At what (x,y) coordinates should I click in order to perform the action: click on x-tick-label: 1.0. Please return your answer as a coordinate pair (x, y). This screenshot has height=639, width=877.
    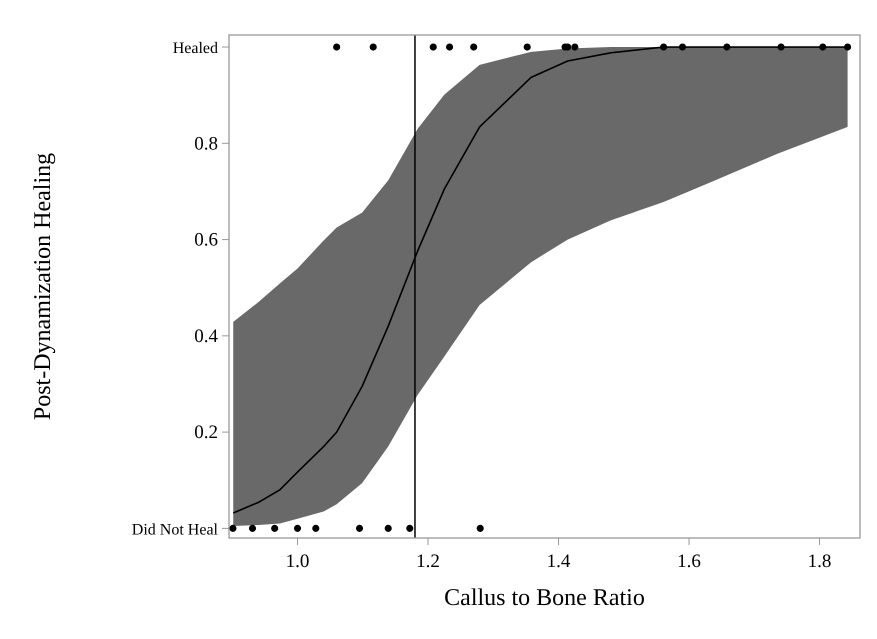
    Looking at the image, I should click on (298, 561).